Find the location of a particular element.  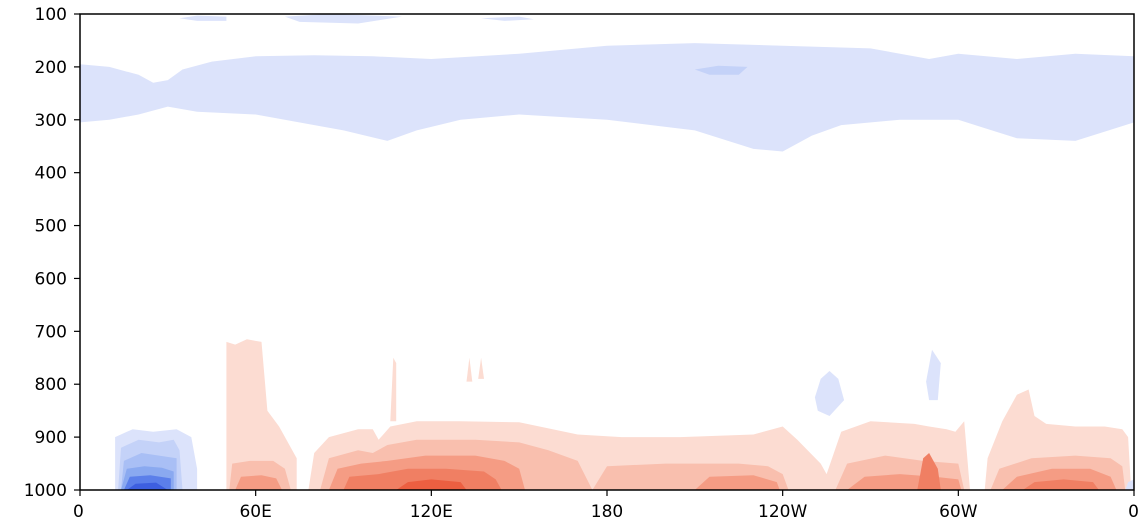

x-axis: 0 60E 120E 180 120W 60W 0 is located at coordinates (606, 506).